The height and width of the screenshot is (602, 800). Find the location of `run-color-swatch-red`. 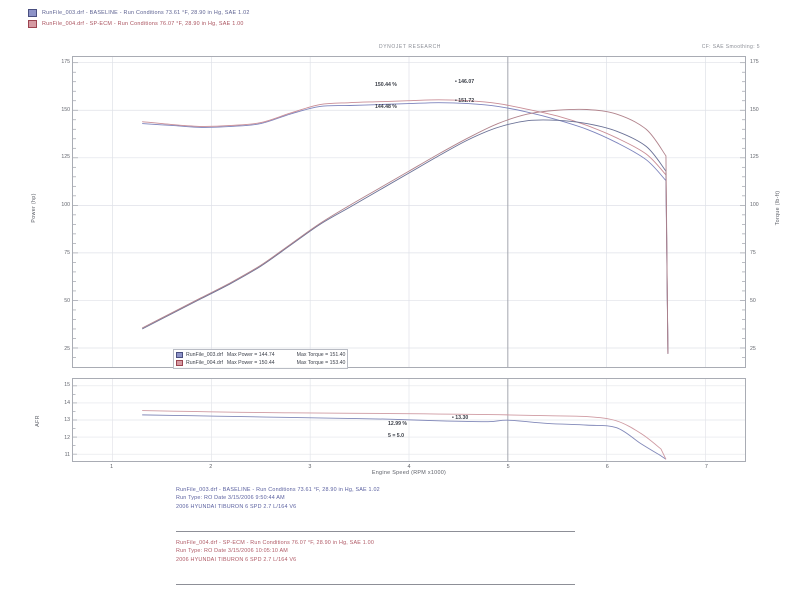

run-color-swatch-red is located at coordinates (32, 24).